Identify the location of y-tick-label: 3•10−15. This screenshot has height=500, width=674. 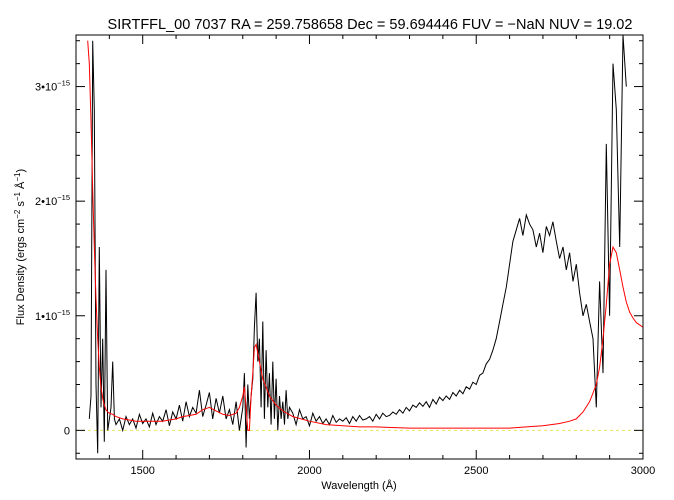
(52, 86).